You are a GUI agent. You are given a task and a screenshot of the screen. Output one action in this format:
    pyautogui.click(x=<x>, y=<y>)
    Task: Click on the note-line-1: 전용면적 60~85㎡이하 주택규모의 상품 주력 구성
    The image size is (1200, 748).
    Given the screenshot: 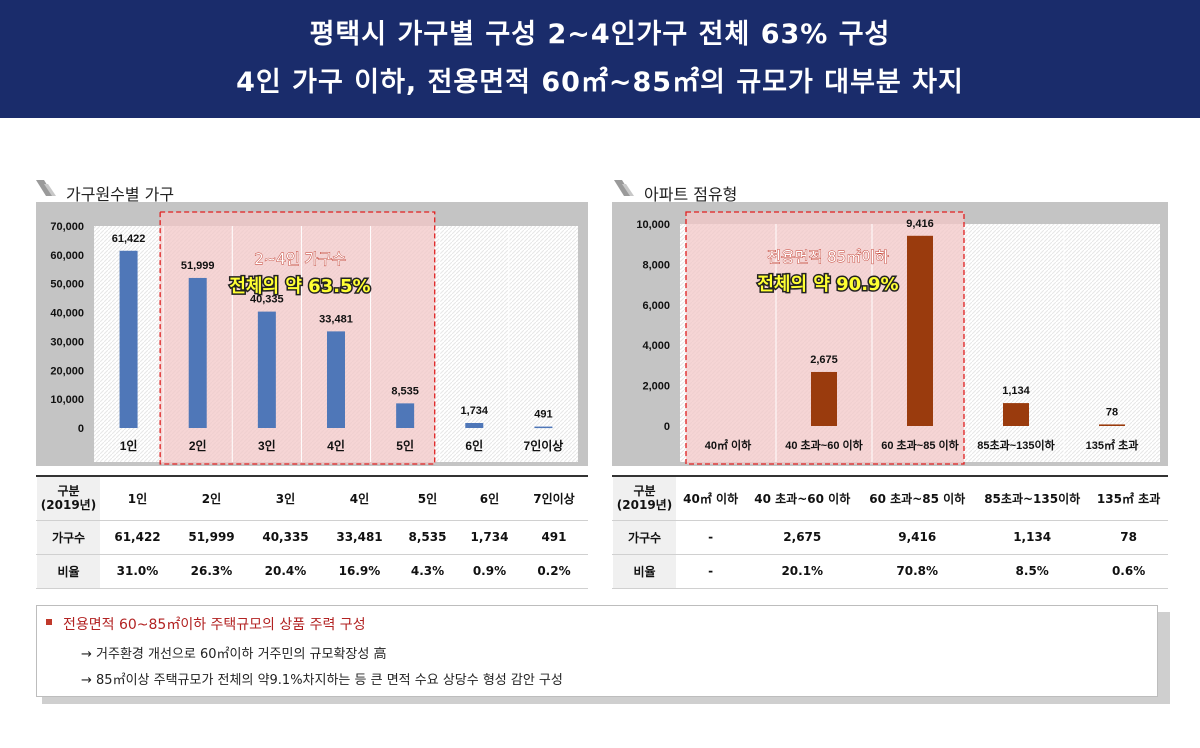 What is the action you would take?
    pyautogui.click(x=214, y=625)
    